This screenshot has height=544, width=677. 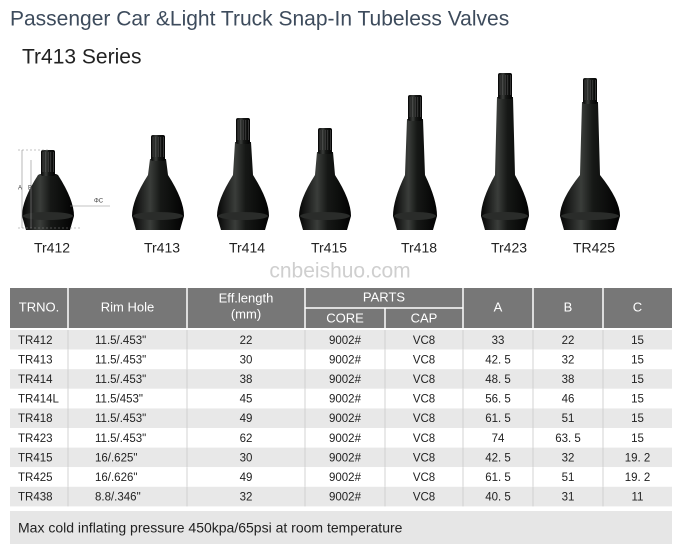 What do you see at coordinates (247, 248) in the screenshot?
I see `valve-label: Tr414` at bounding box center [247, 248].